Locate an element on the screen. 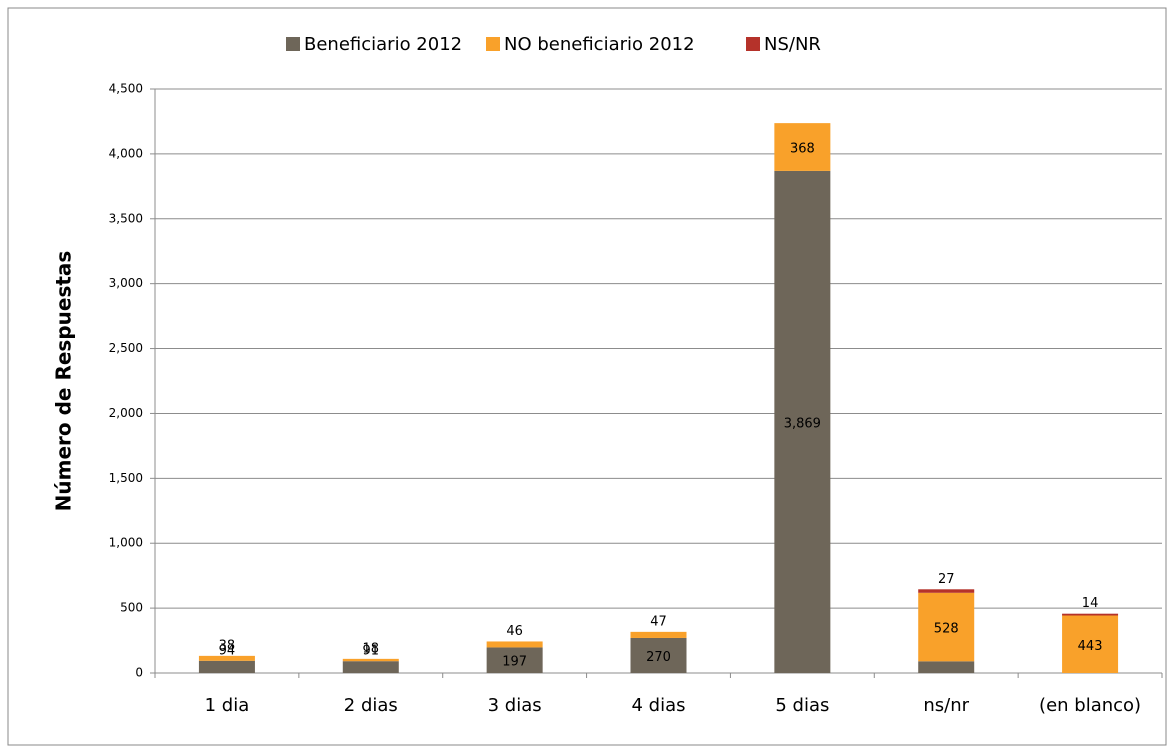 Image resolution: width=1175 pixels, height=751 pixels. x-tick-label: 1 dia is located at coordinates (227, 705).